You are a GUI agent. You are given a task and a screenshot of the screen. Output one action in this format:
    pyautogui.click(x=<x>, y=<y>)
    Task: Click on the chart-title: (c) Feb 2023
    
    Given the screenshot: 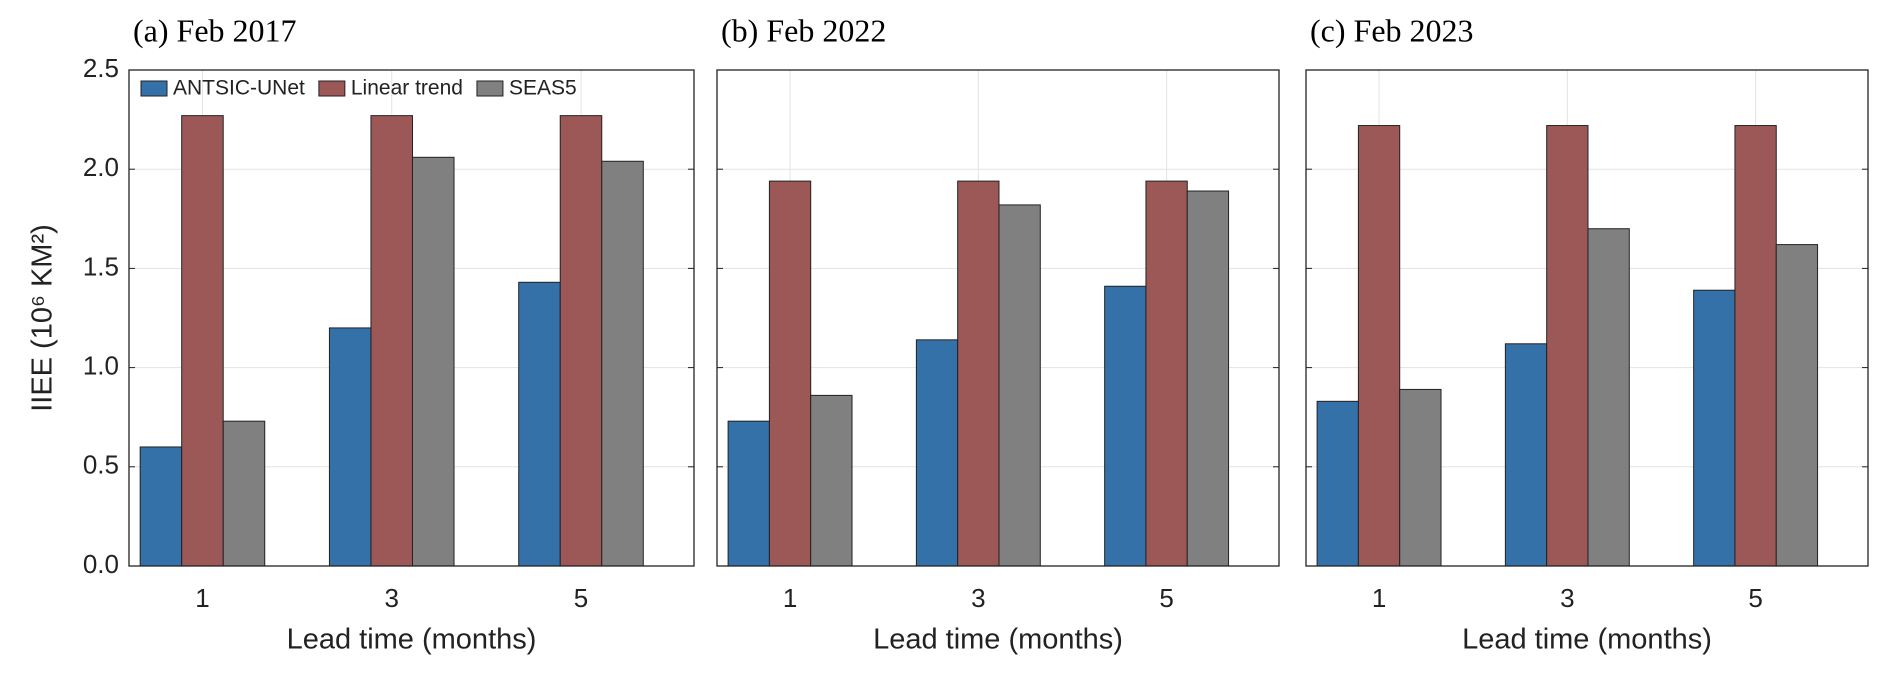 What is the action you would take?
    pyautogui.click(x=1392, y=30)
    